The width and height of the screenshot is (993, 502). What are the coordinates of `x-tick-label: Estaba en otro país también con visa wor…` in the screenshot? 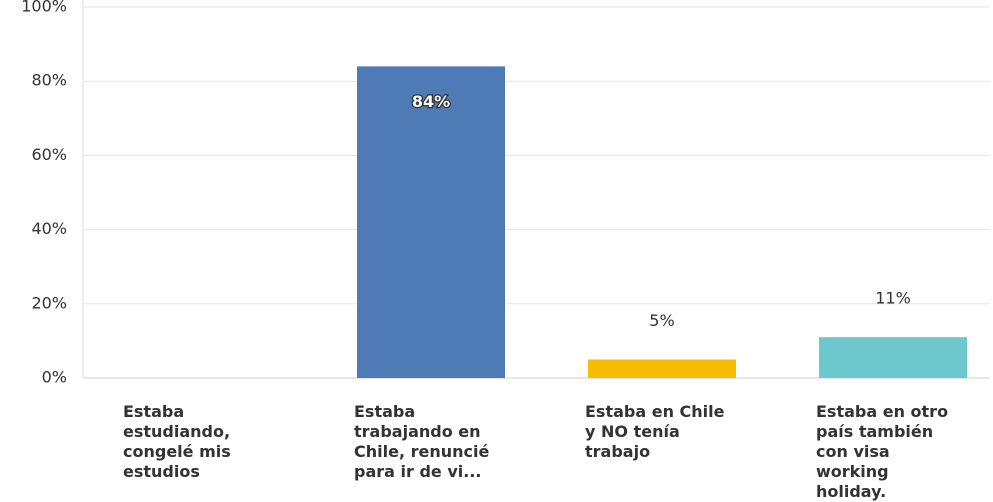 It's located at (882, 451).